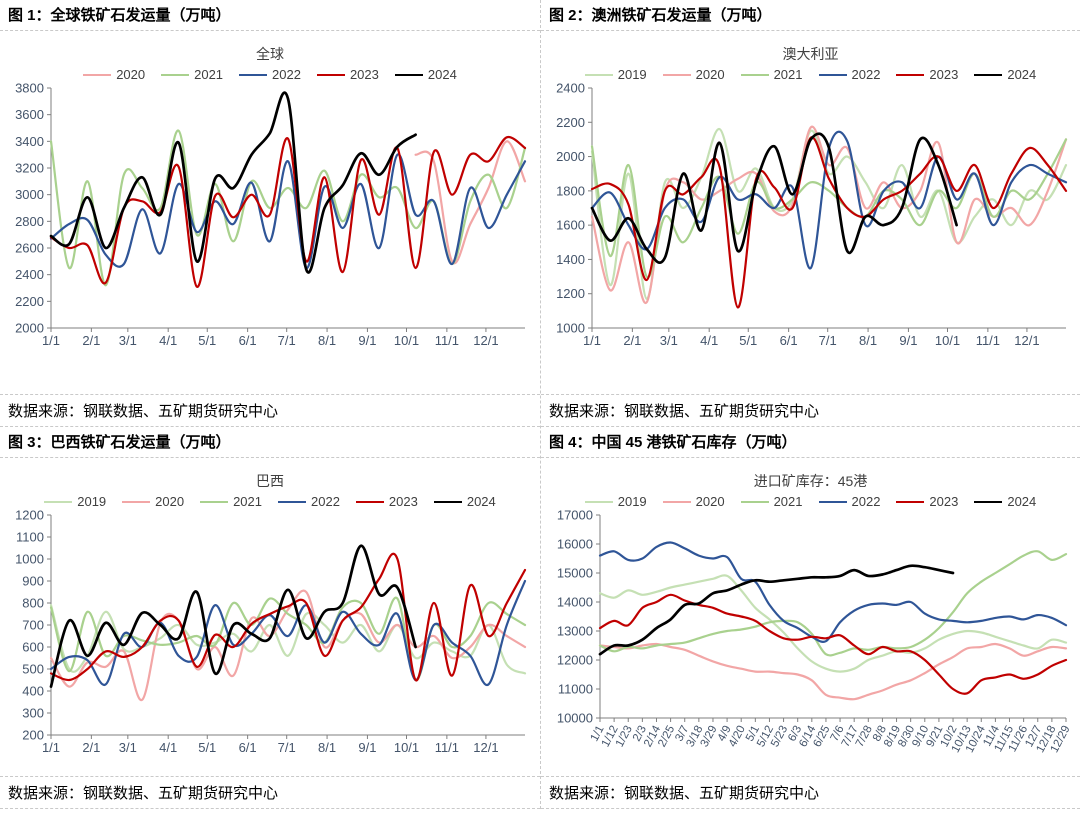  I want to click on svg-text: 3800, so click(29, 89).